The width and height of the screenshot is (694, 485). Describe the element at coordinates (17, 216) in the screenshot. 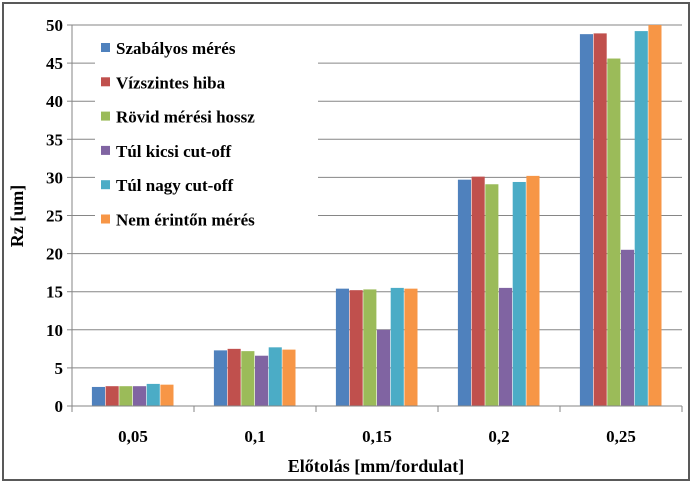

I see `y-axis-title: Rz [um]` at that location.